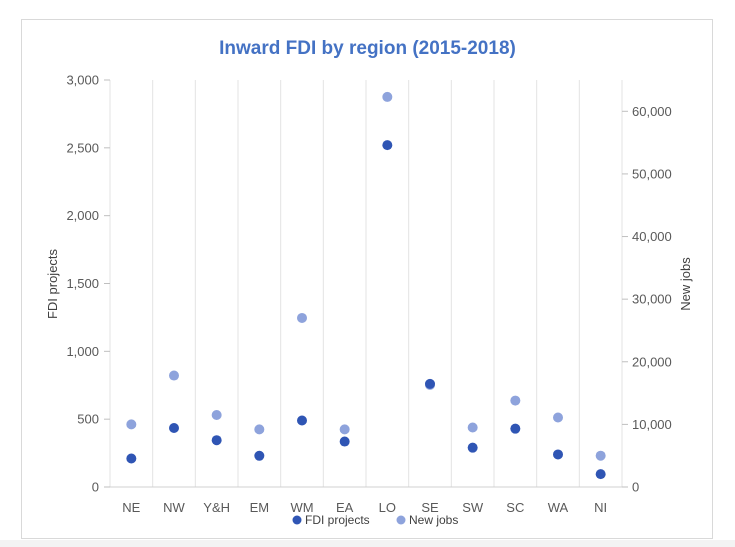 This screenshot has width=735, height=547. What do you see at coordinates (685, 284) in the screenshot?
I see `right-axis-title: New jobs` at bounding box center [685, 284].